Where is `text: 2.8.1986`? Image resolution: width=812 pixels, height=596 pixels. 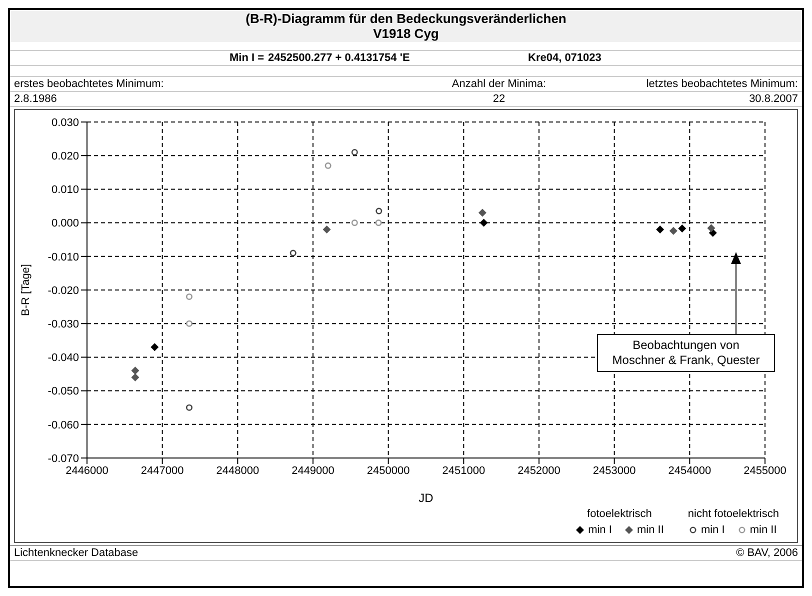 text: 2.8.1986 is located at coordinates (36, 99).